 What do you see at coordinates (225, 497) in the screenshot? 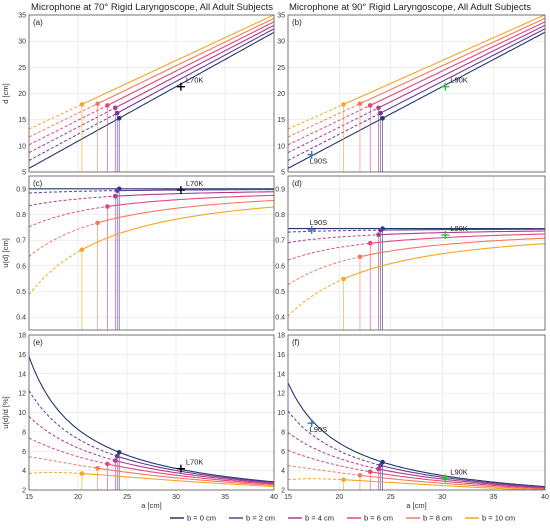
I see `x-tick-label: 35` at bounding box center [225, 497].